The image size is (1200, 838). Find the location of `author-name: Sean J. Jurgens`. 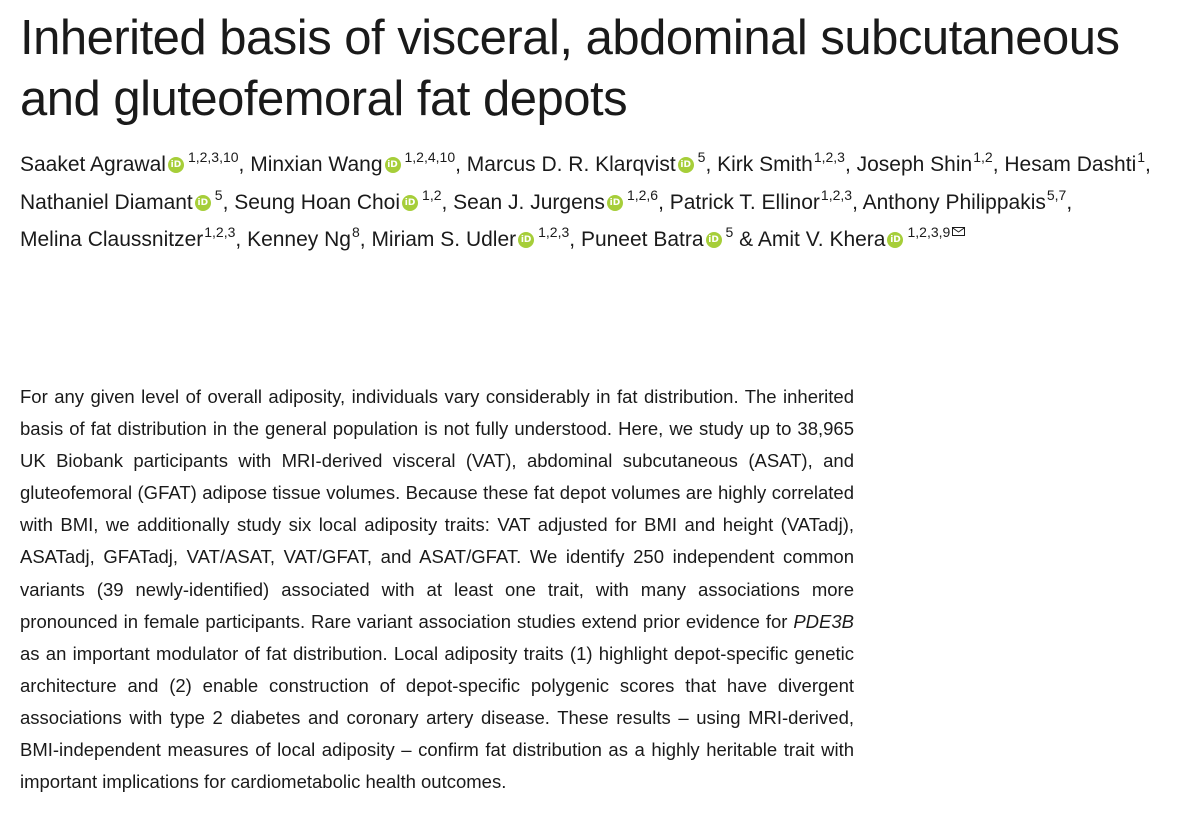

author-name: Sean J. Jurgens is located at coordinates (529, 202).